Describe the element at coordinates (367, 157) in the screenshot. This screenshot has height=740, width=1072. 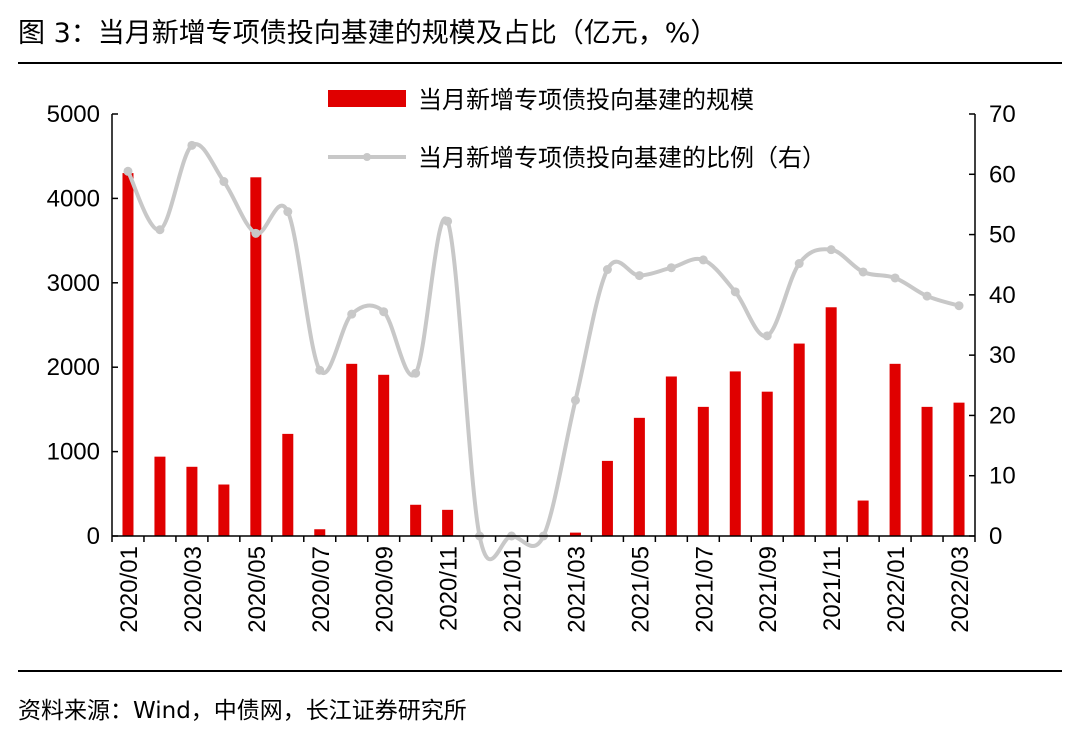
I see `legend-line-marker` at that location.